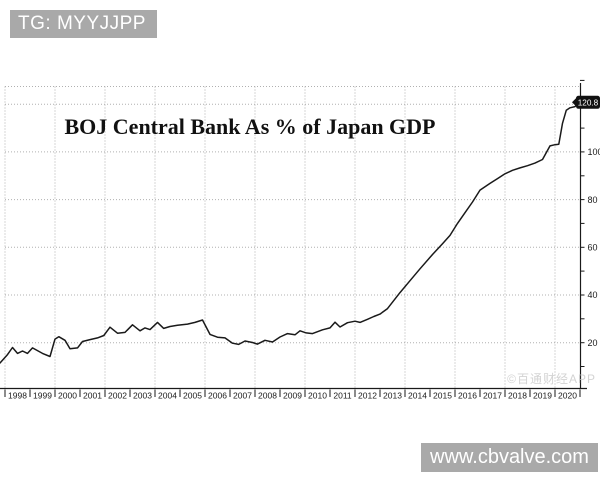 Image resolution: width=600 pixels, height=480 pixels. Describe the element at coordinates (492, 396) in the screenshot. I see `x-tick-label: 2017` at that location.